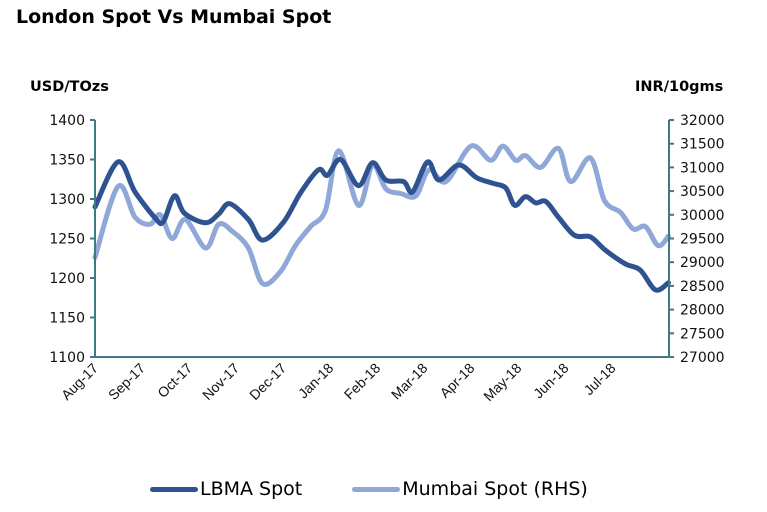  I want to click on y-right-tick-label: 32000, so click(702, 121).